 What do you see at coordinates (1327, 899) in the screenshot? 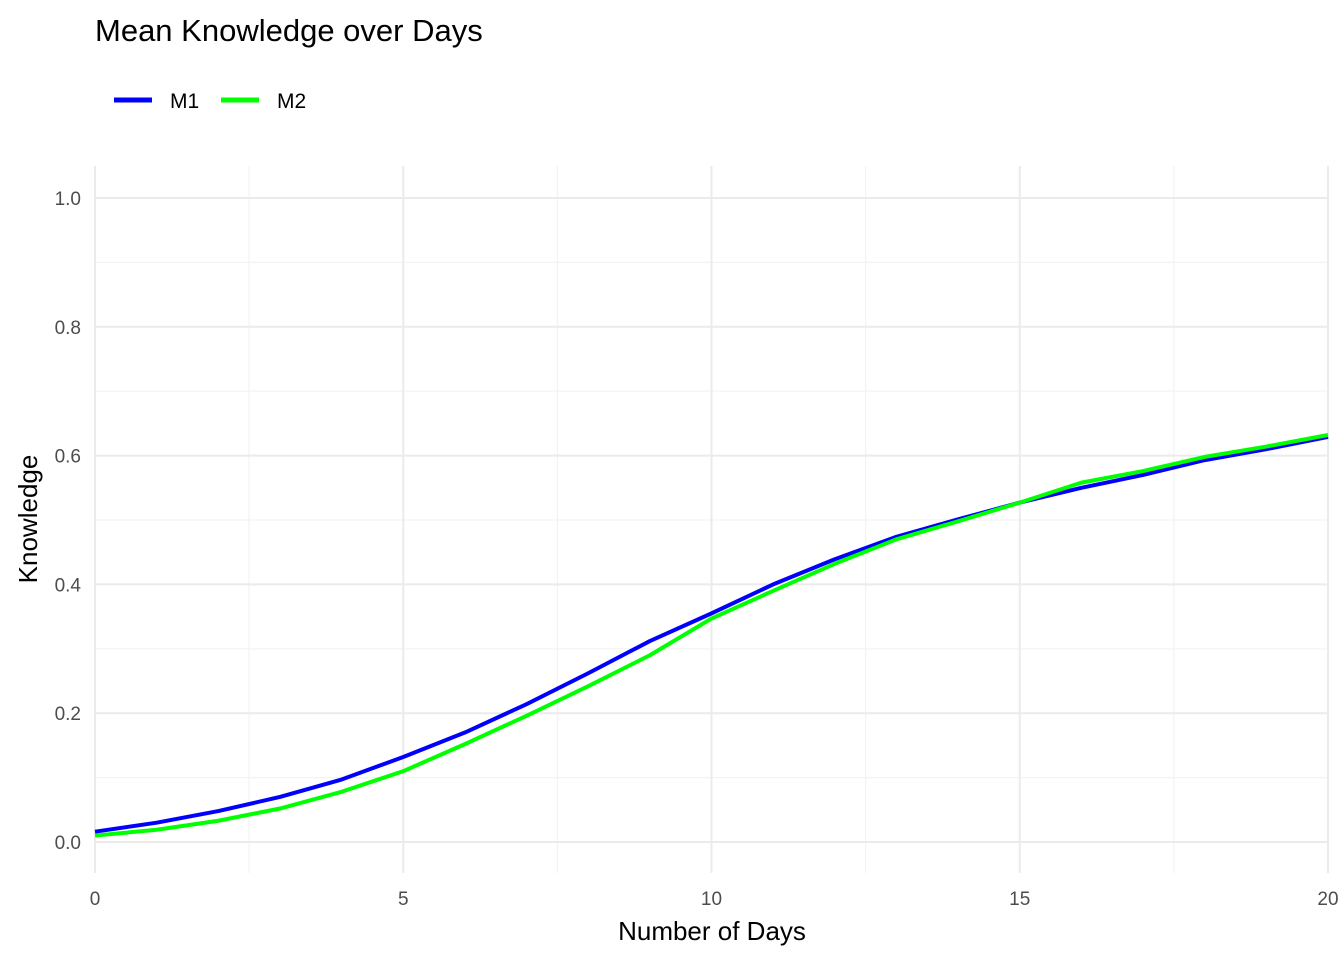
I see `x-tick-label: 20` at bounding box center [1327, 899].